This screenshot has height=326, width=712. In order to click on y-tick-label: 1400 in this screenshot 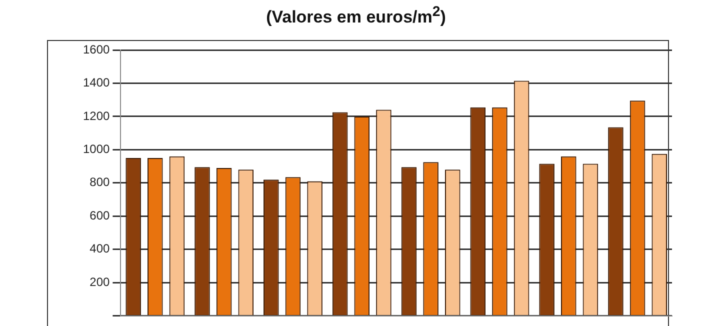, I will do `click(96, 83)`.